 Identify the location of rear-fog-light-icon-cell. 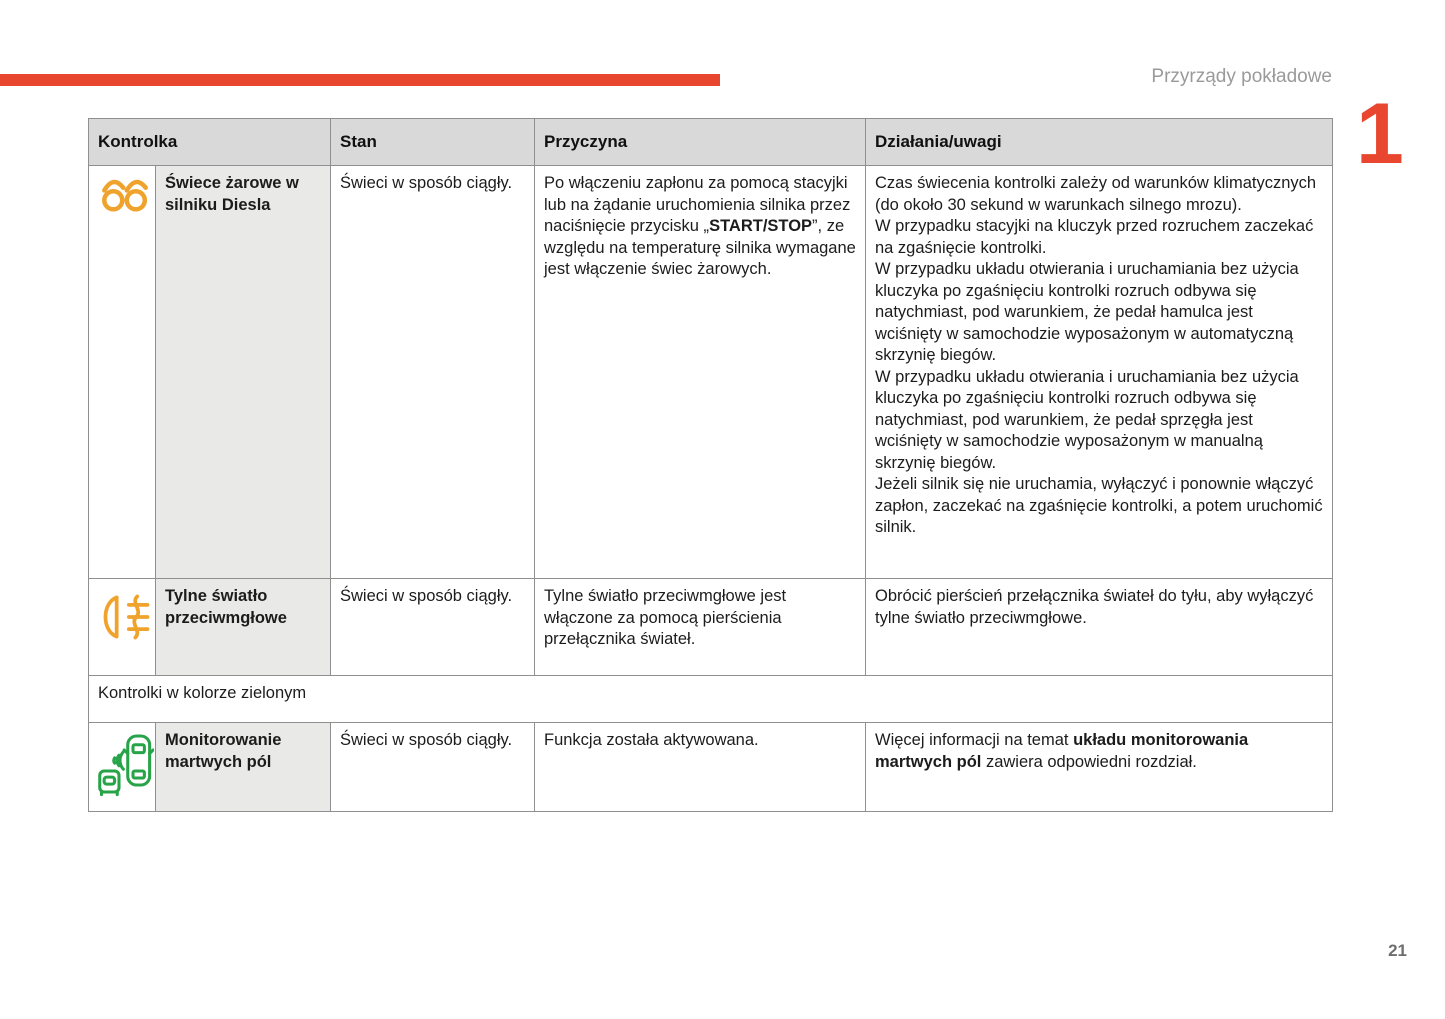
(122, 627).